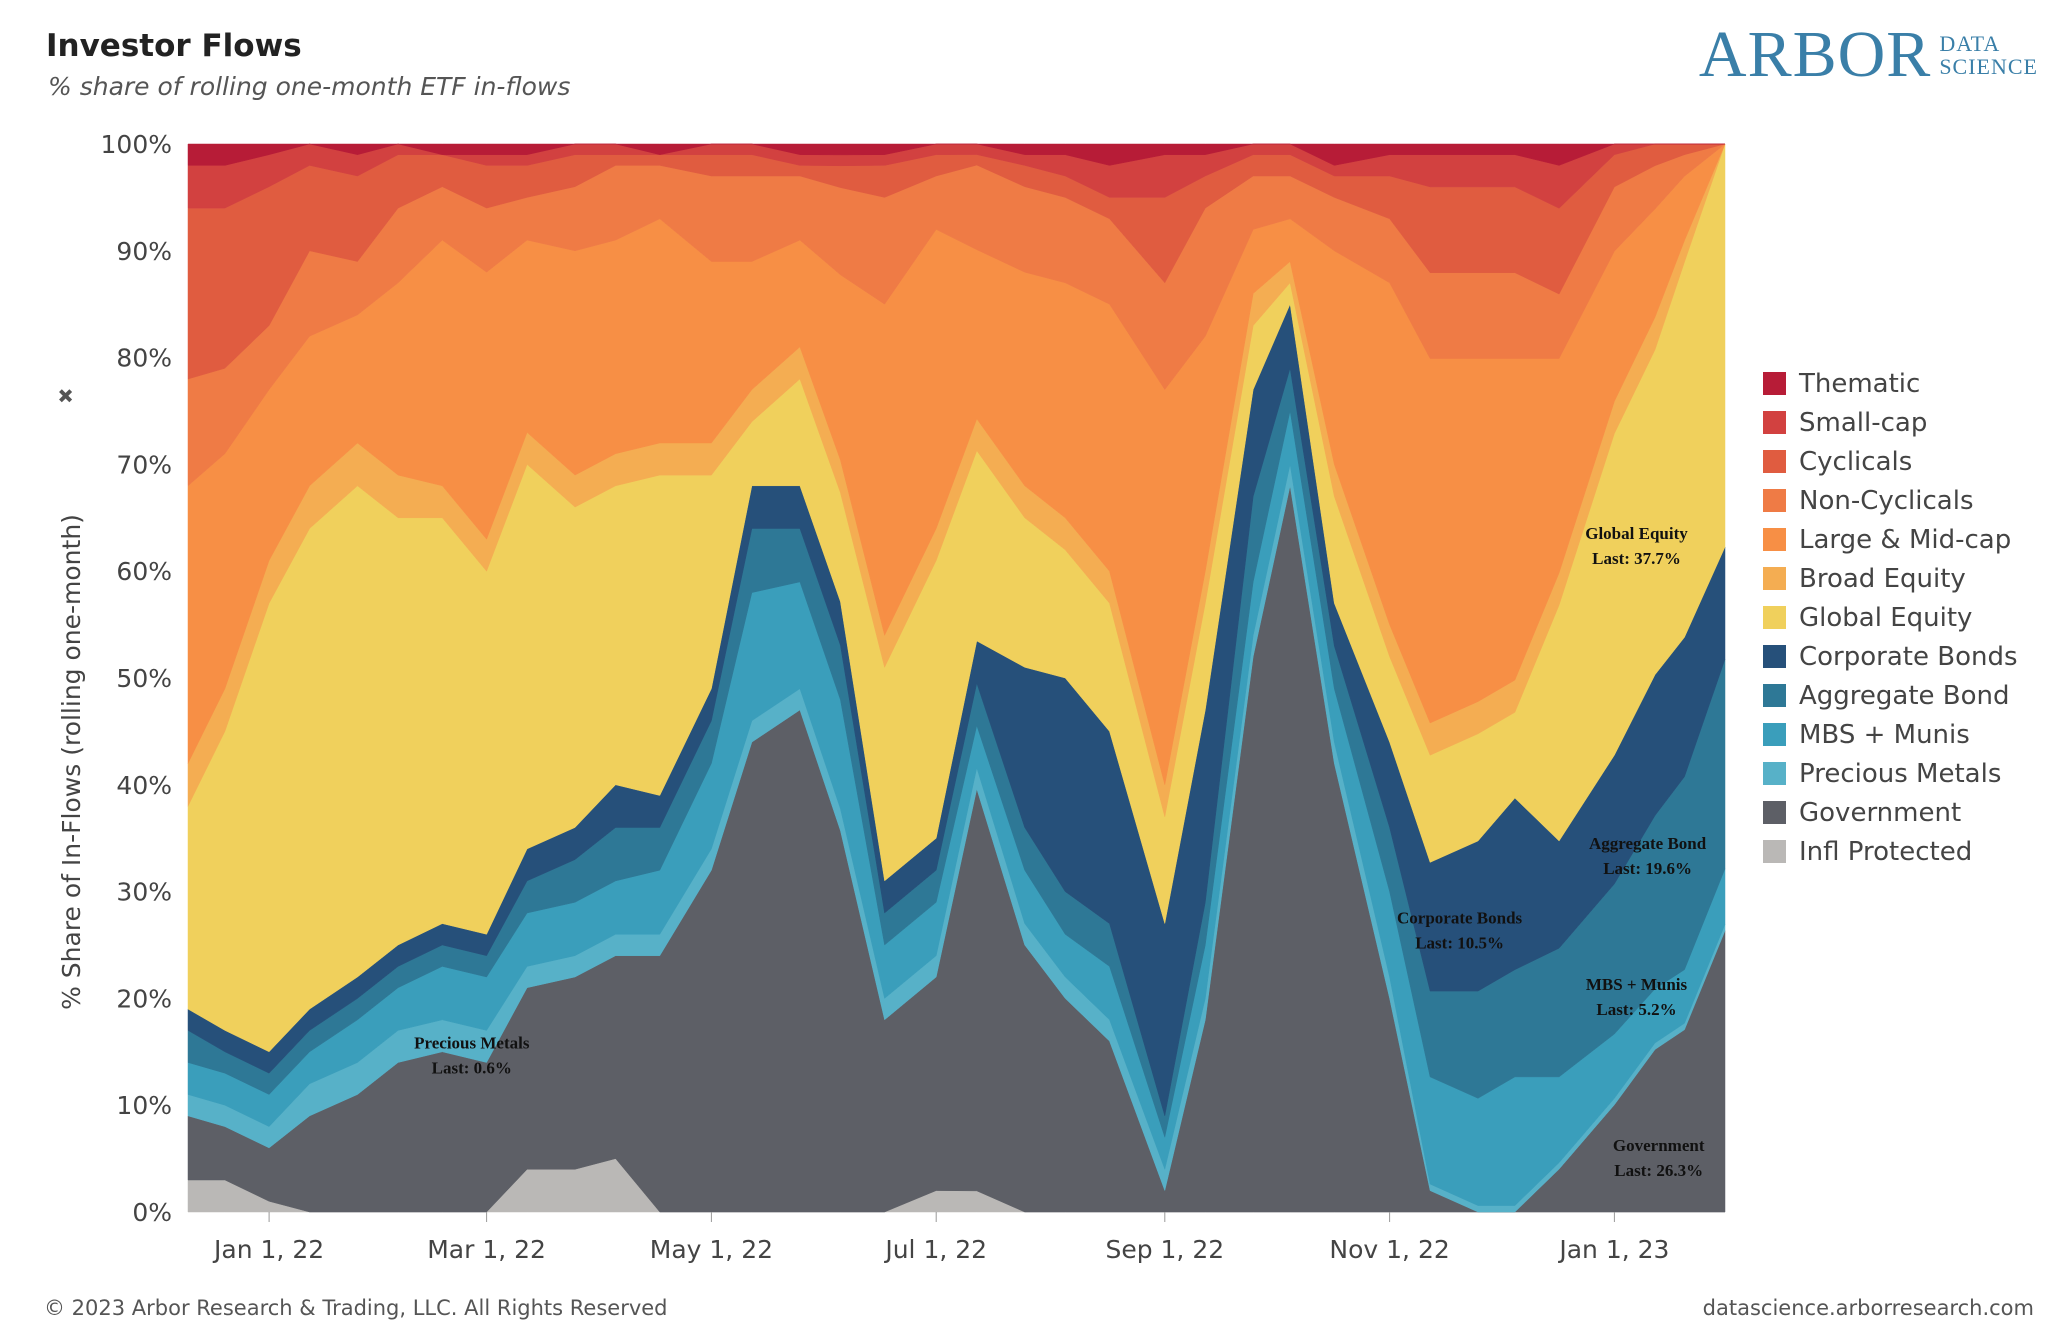 The width and height of the screenshot is (2048, 1332). Describe the element at coordinates (144, 678) in the screenshot. I see `y-tick-label: 50%` at that location.